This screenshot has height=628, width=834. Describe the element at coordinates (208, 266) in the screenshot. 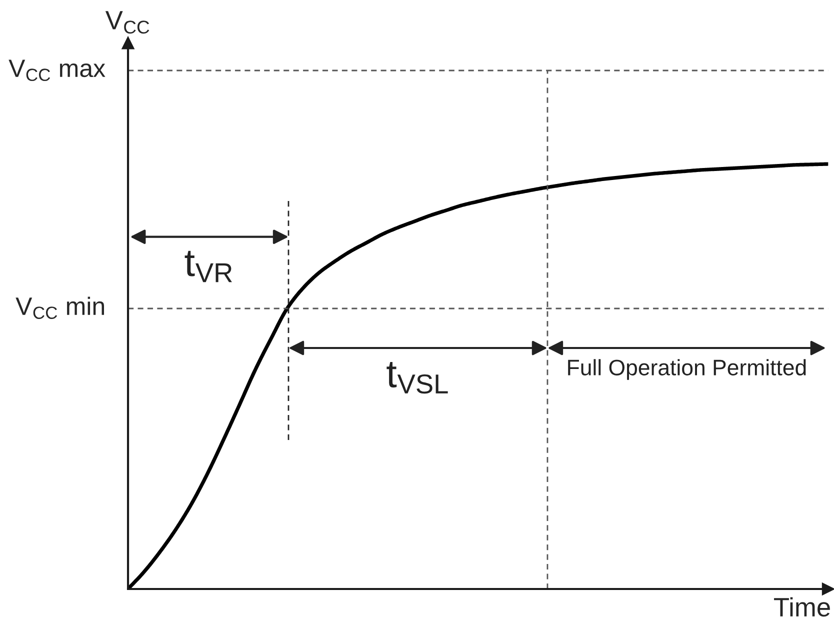

I see `annotation: t$_{VR}$` at that location.